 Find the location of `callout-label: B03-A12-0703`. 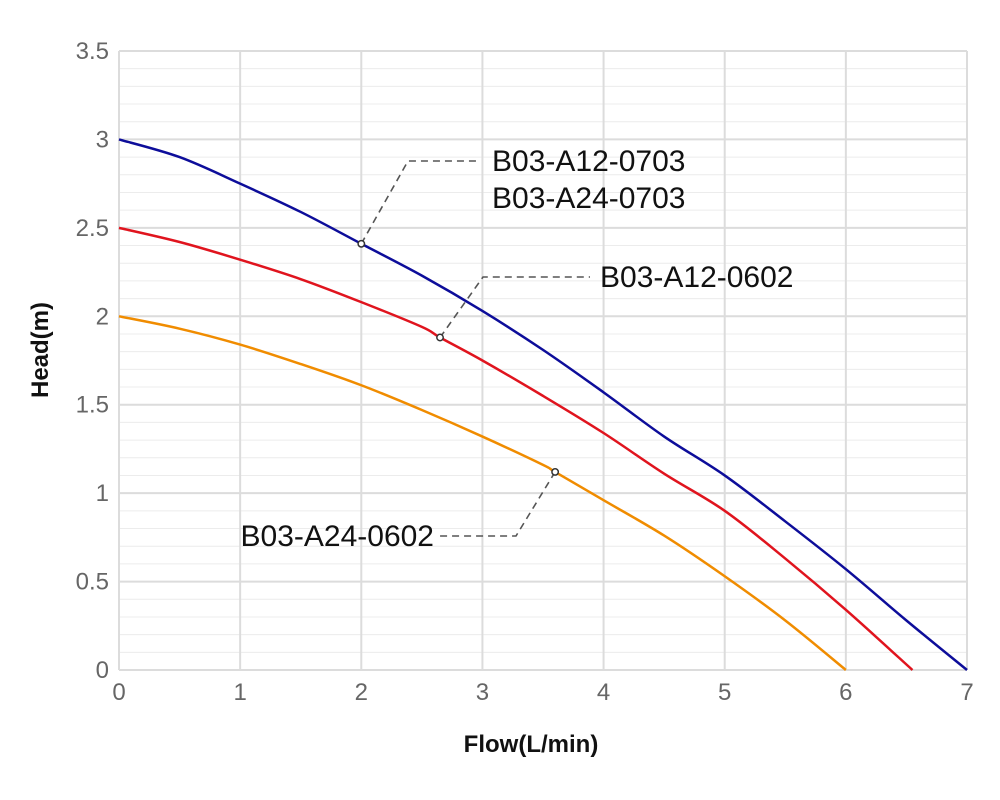

callout-label: B03-A12-0703 is located at coordinates (588, 161).